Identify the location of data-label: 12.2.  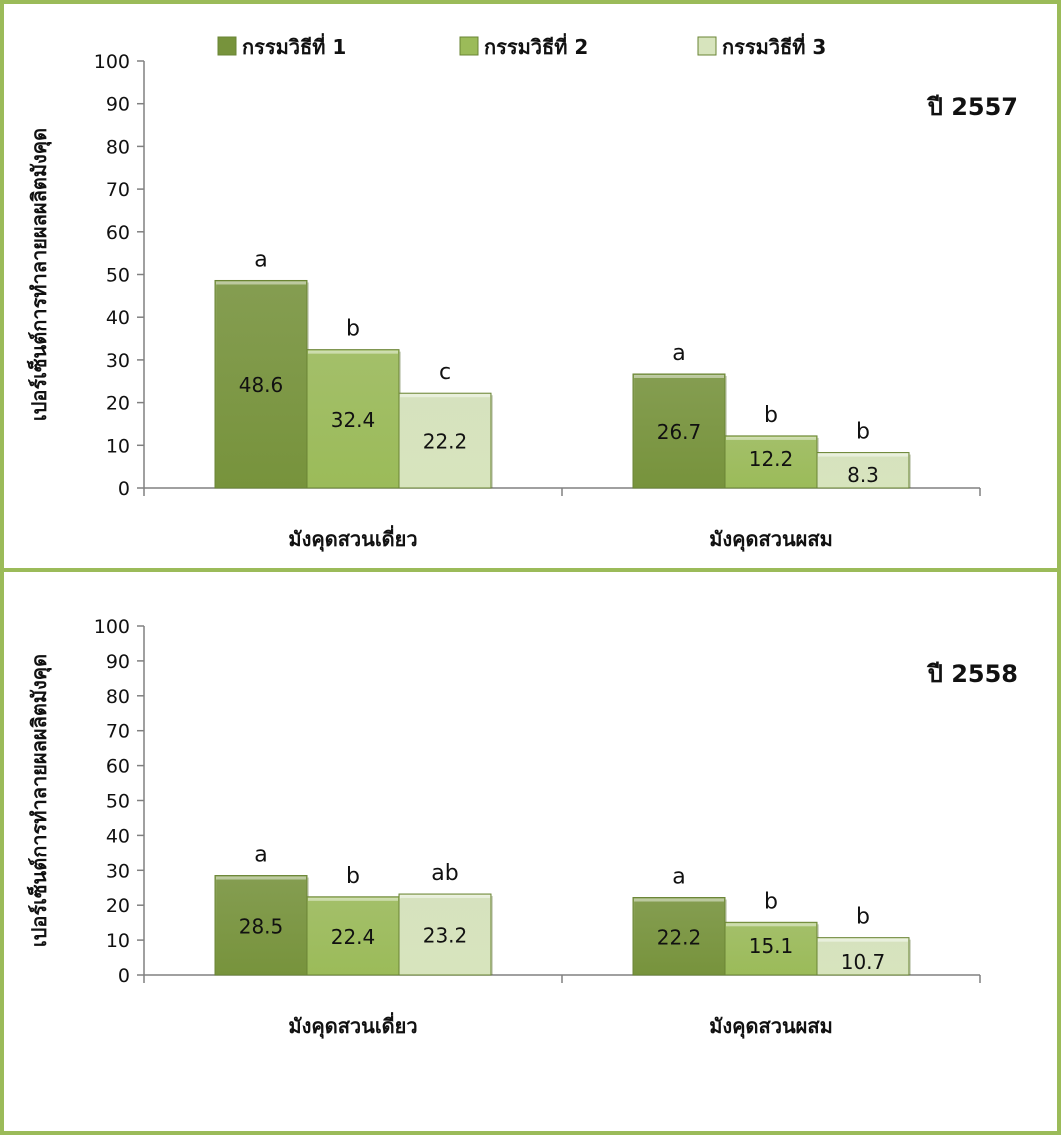
(771, 459).